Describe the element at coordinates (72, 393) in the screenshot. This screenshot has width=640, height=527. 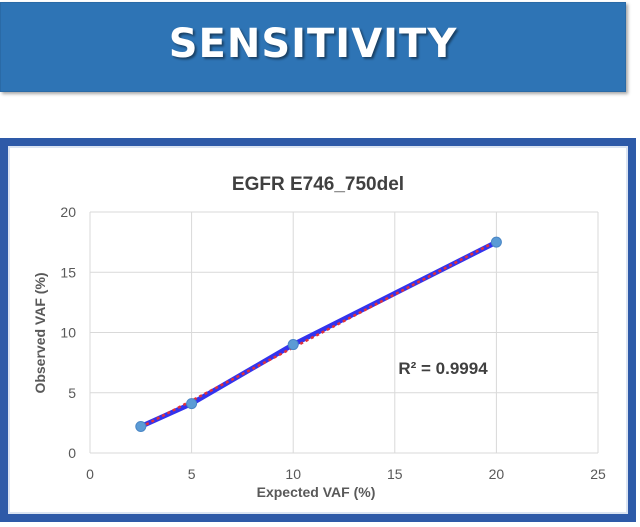
I see `y-tick-label: 5` at that location.